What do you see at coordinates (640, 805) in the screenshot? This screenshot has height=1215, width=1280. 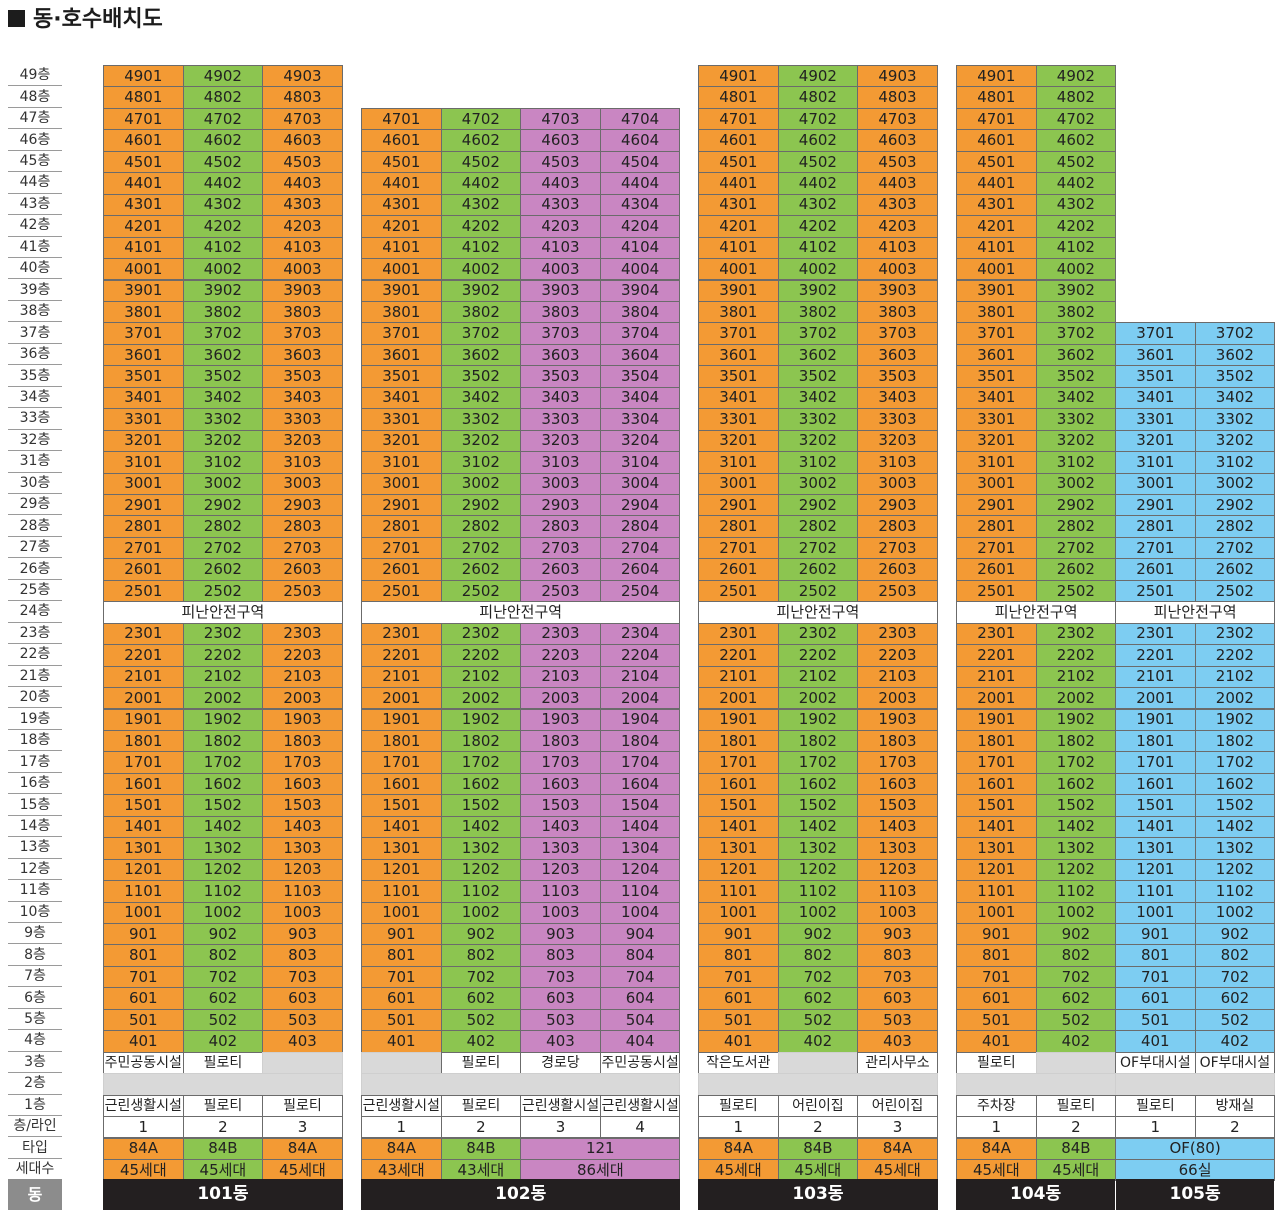 I see `unit-cell: 1504` at bounding box center [640, 805].